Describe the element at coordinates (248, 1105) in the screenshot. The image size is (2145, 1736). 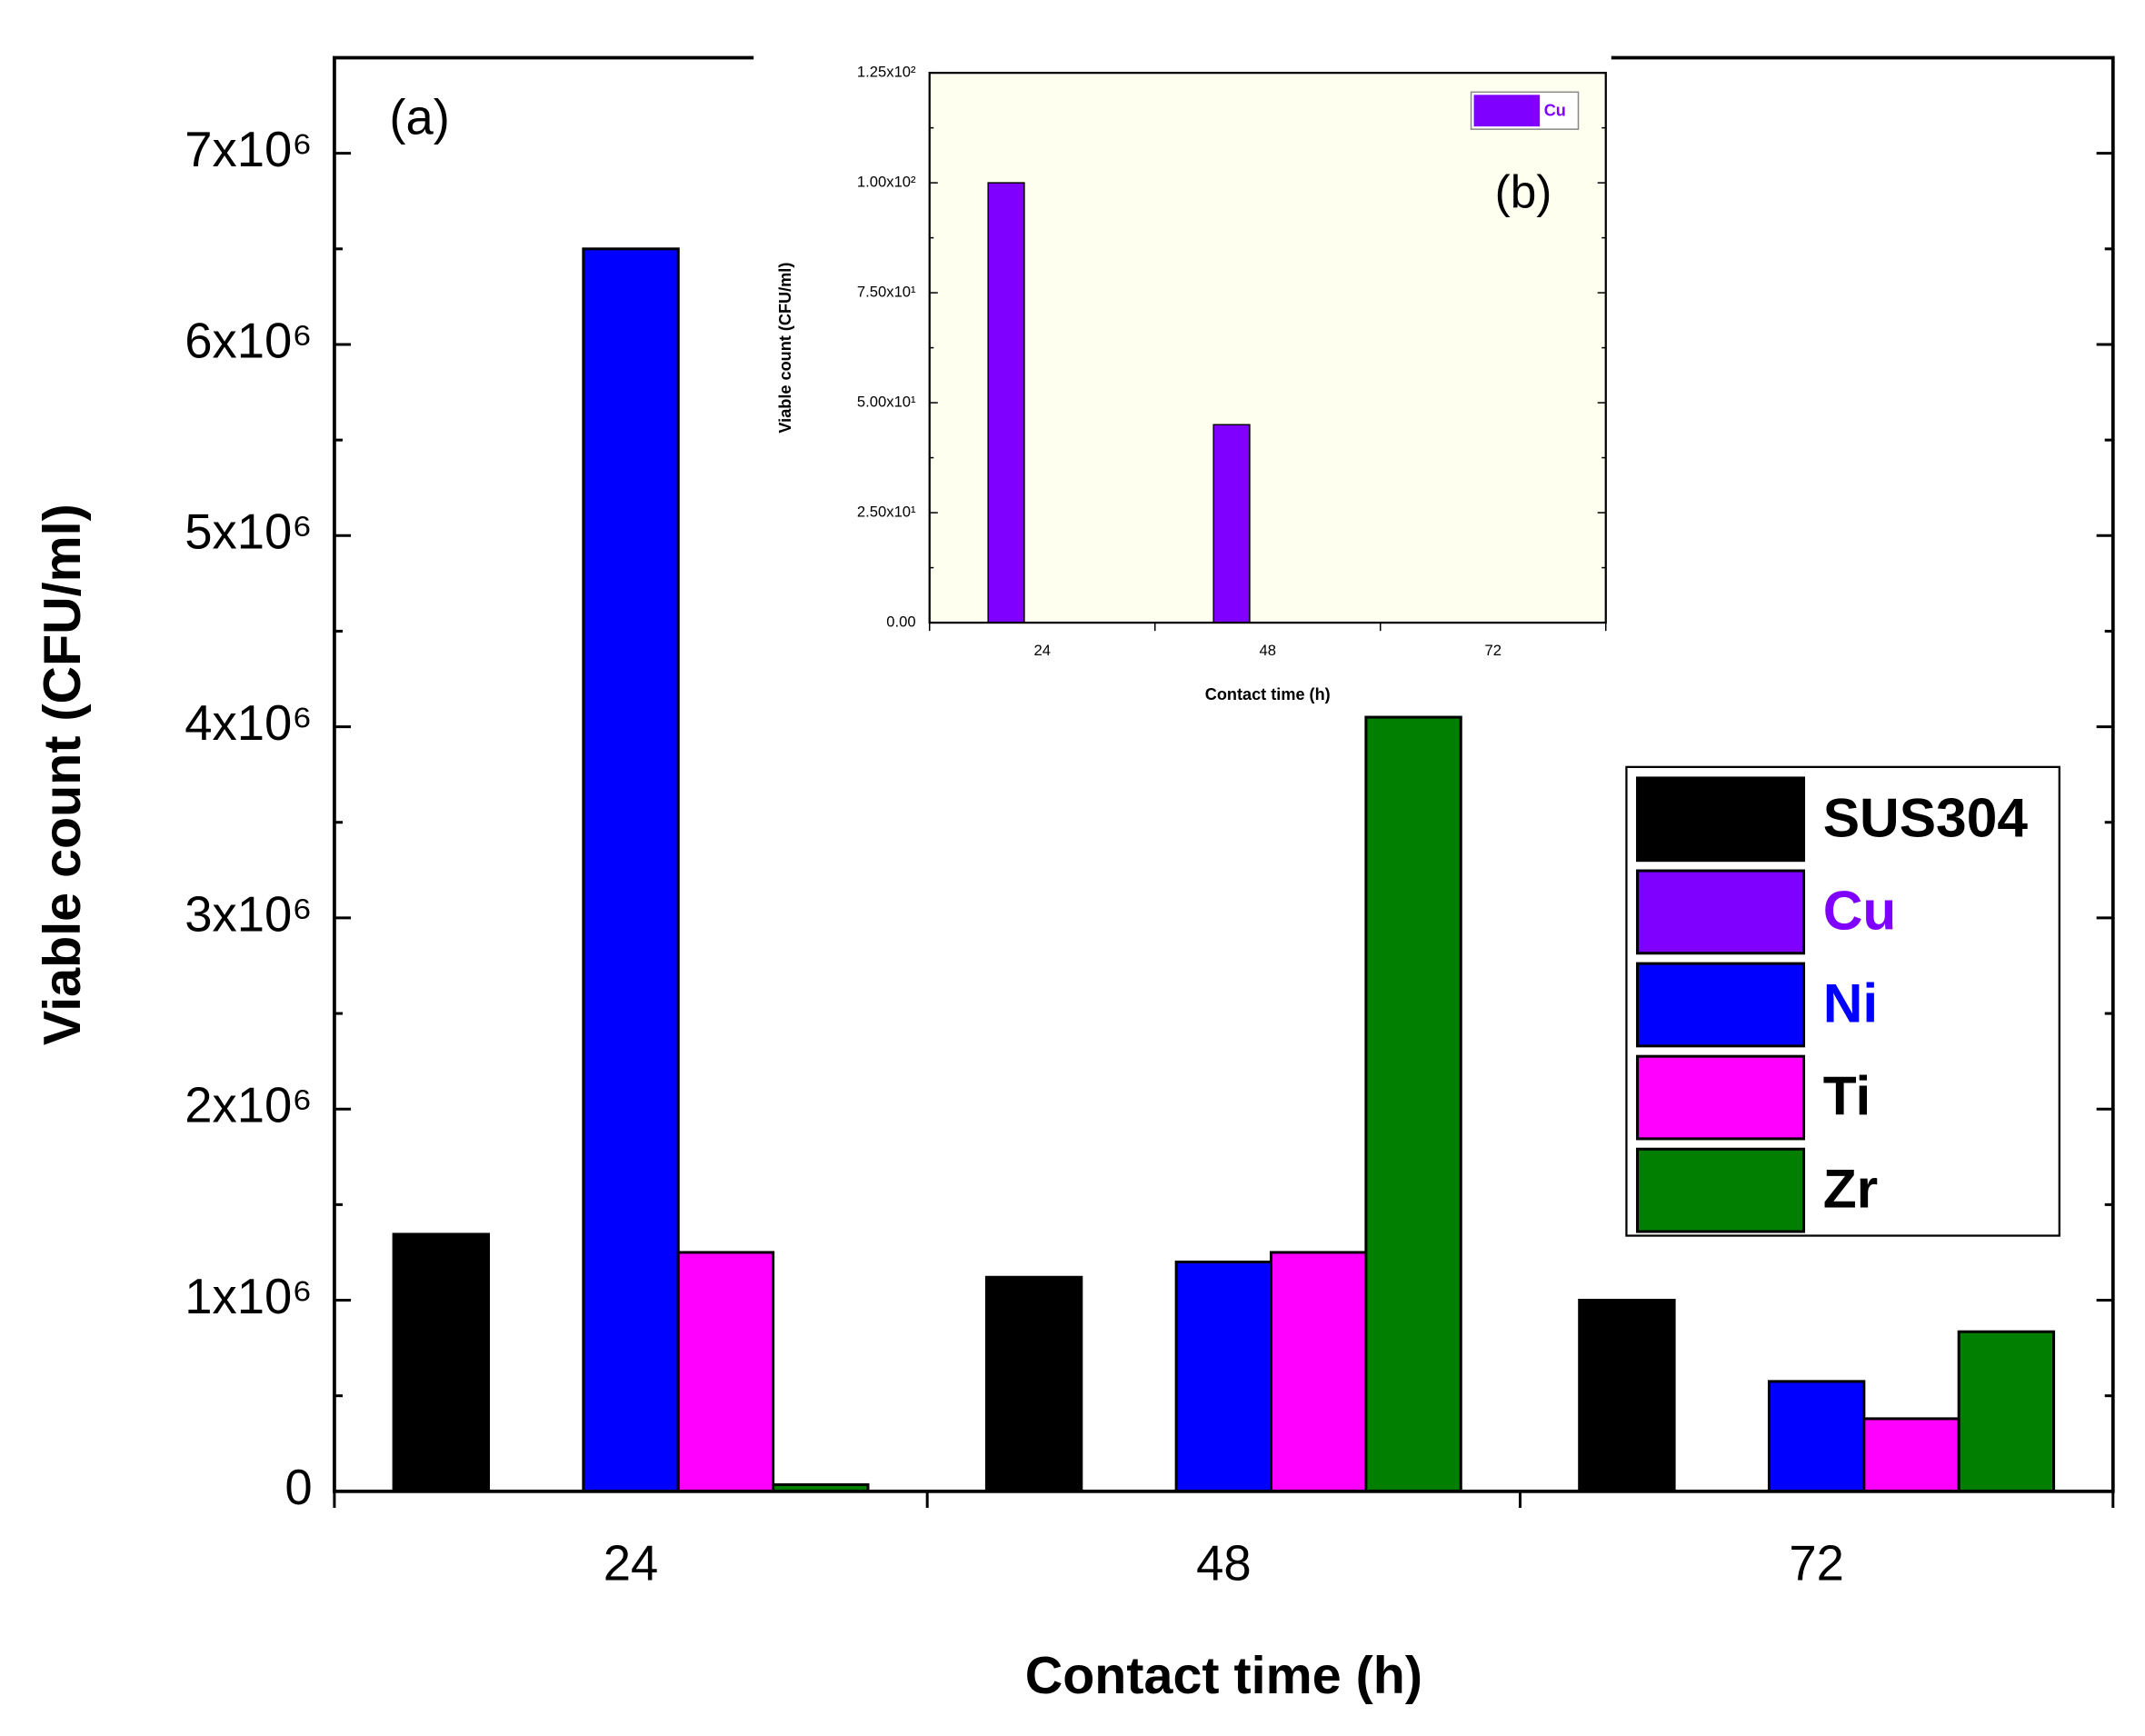
I see `y-tick-label: 2x10⁶` at that location.